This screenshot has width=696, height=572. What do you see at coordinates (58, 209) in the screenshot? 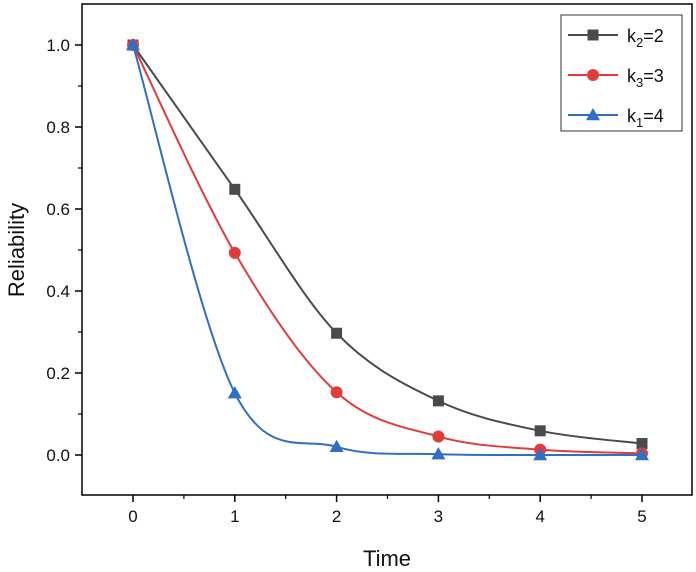
I see `y-tick-label: 0.6` at bounding box center [58, 209].